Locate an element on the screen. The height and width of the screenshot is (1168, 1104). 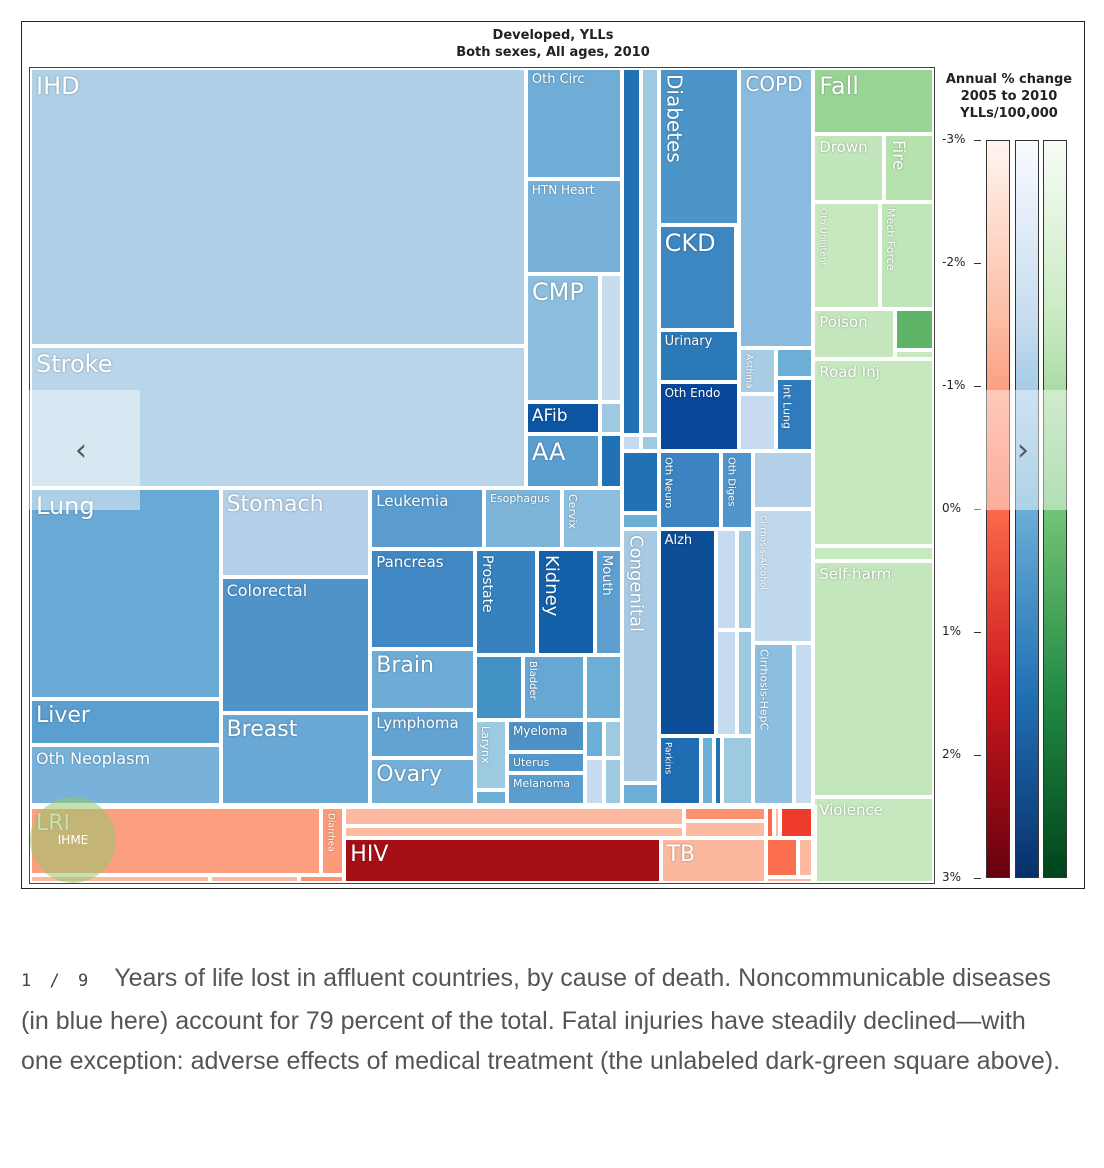
treemap-tile-hiv: HIV is located at coordinates (502, 860).